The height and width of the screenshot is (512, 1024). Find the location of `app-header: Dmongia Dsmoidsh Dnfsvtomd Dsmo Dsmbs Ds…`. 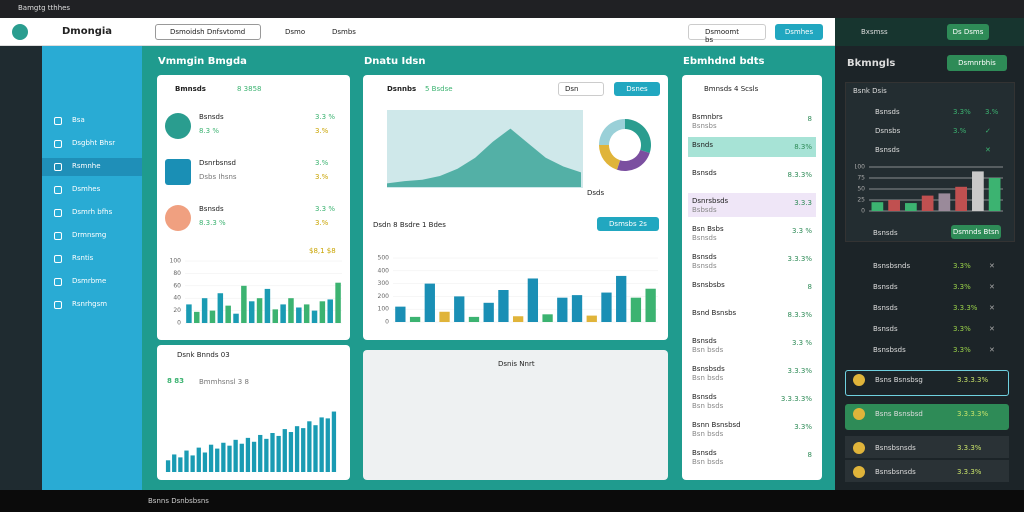

app-header: Dmongia Dsmoidsh Dnfsvtomd Dsmo Dsmbs Ds… is located at coordinates (417, 32).